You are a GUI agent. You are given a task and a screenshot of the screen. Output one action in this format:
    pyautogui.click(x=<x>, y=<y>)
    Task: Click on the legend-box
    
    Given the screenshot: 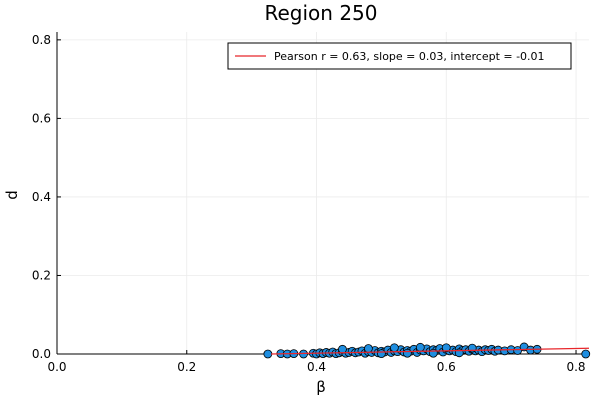 What is the action you would take?
    pyautogui.click(x=399, y=56)
    